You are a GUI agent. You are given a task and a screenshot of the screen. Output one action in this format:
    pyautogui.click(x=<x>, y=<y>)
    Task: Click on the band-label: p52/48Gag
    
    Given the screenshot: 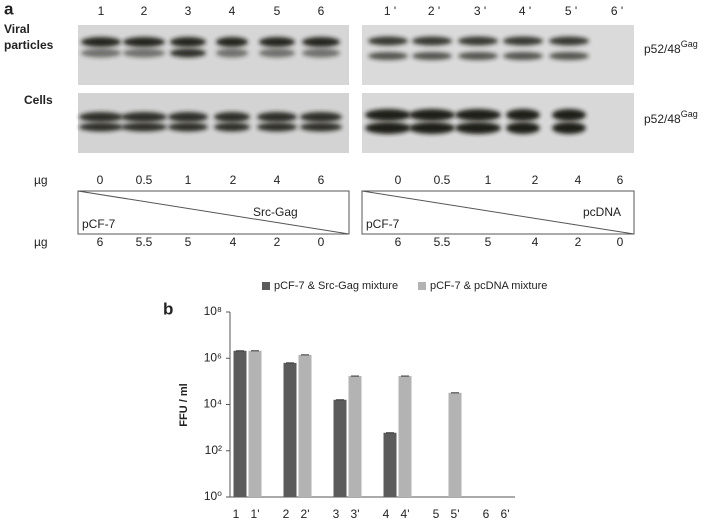 What is the action you would take?
    pyautogui.click(x=671, y=117)
    